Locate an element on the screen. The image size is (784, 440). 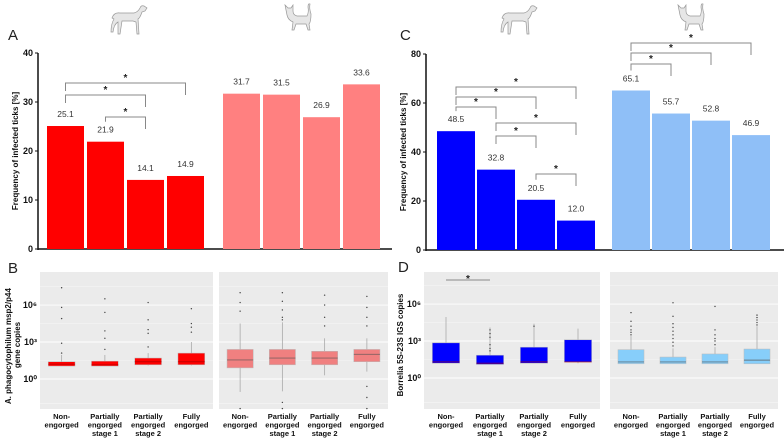
data-label: 31.7 is located at coordinates (241, 82).